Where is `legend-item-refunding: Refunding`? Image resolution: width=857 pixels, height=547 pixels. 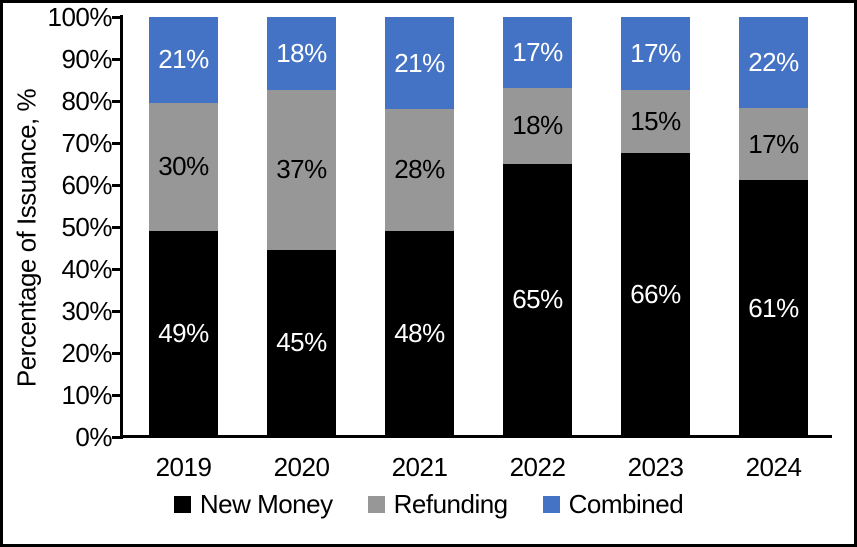 legend-item-refunding: Refunding is located at coordinates (438, 504).